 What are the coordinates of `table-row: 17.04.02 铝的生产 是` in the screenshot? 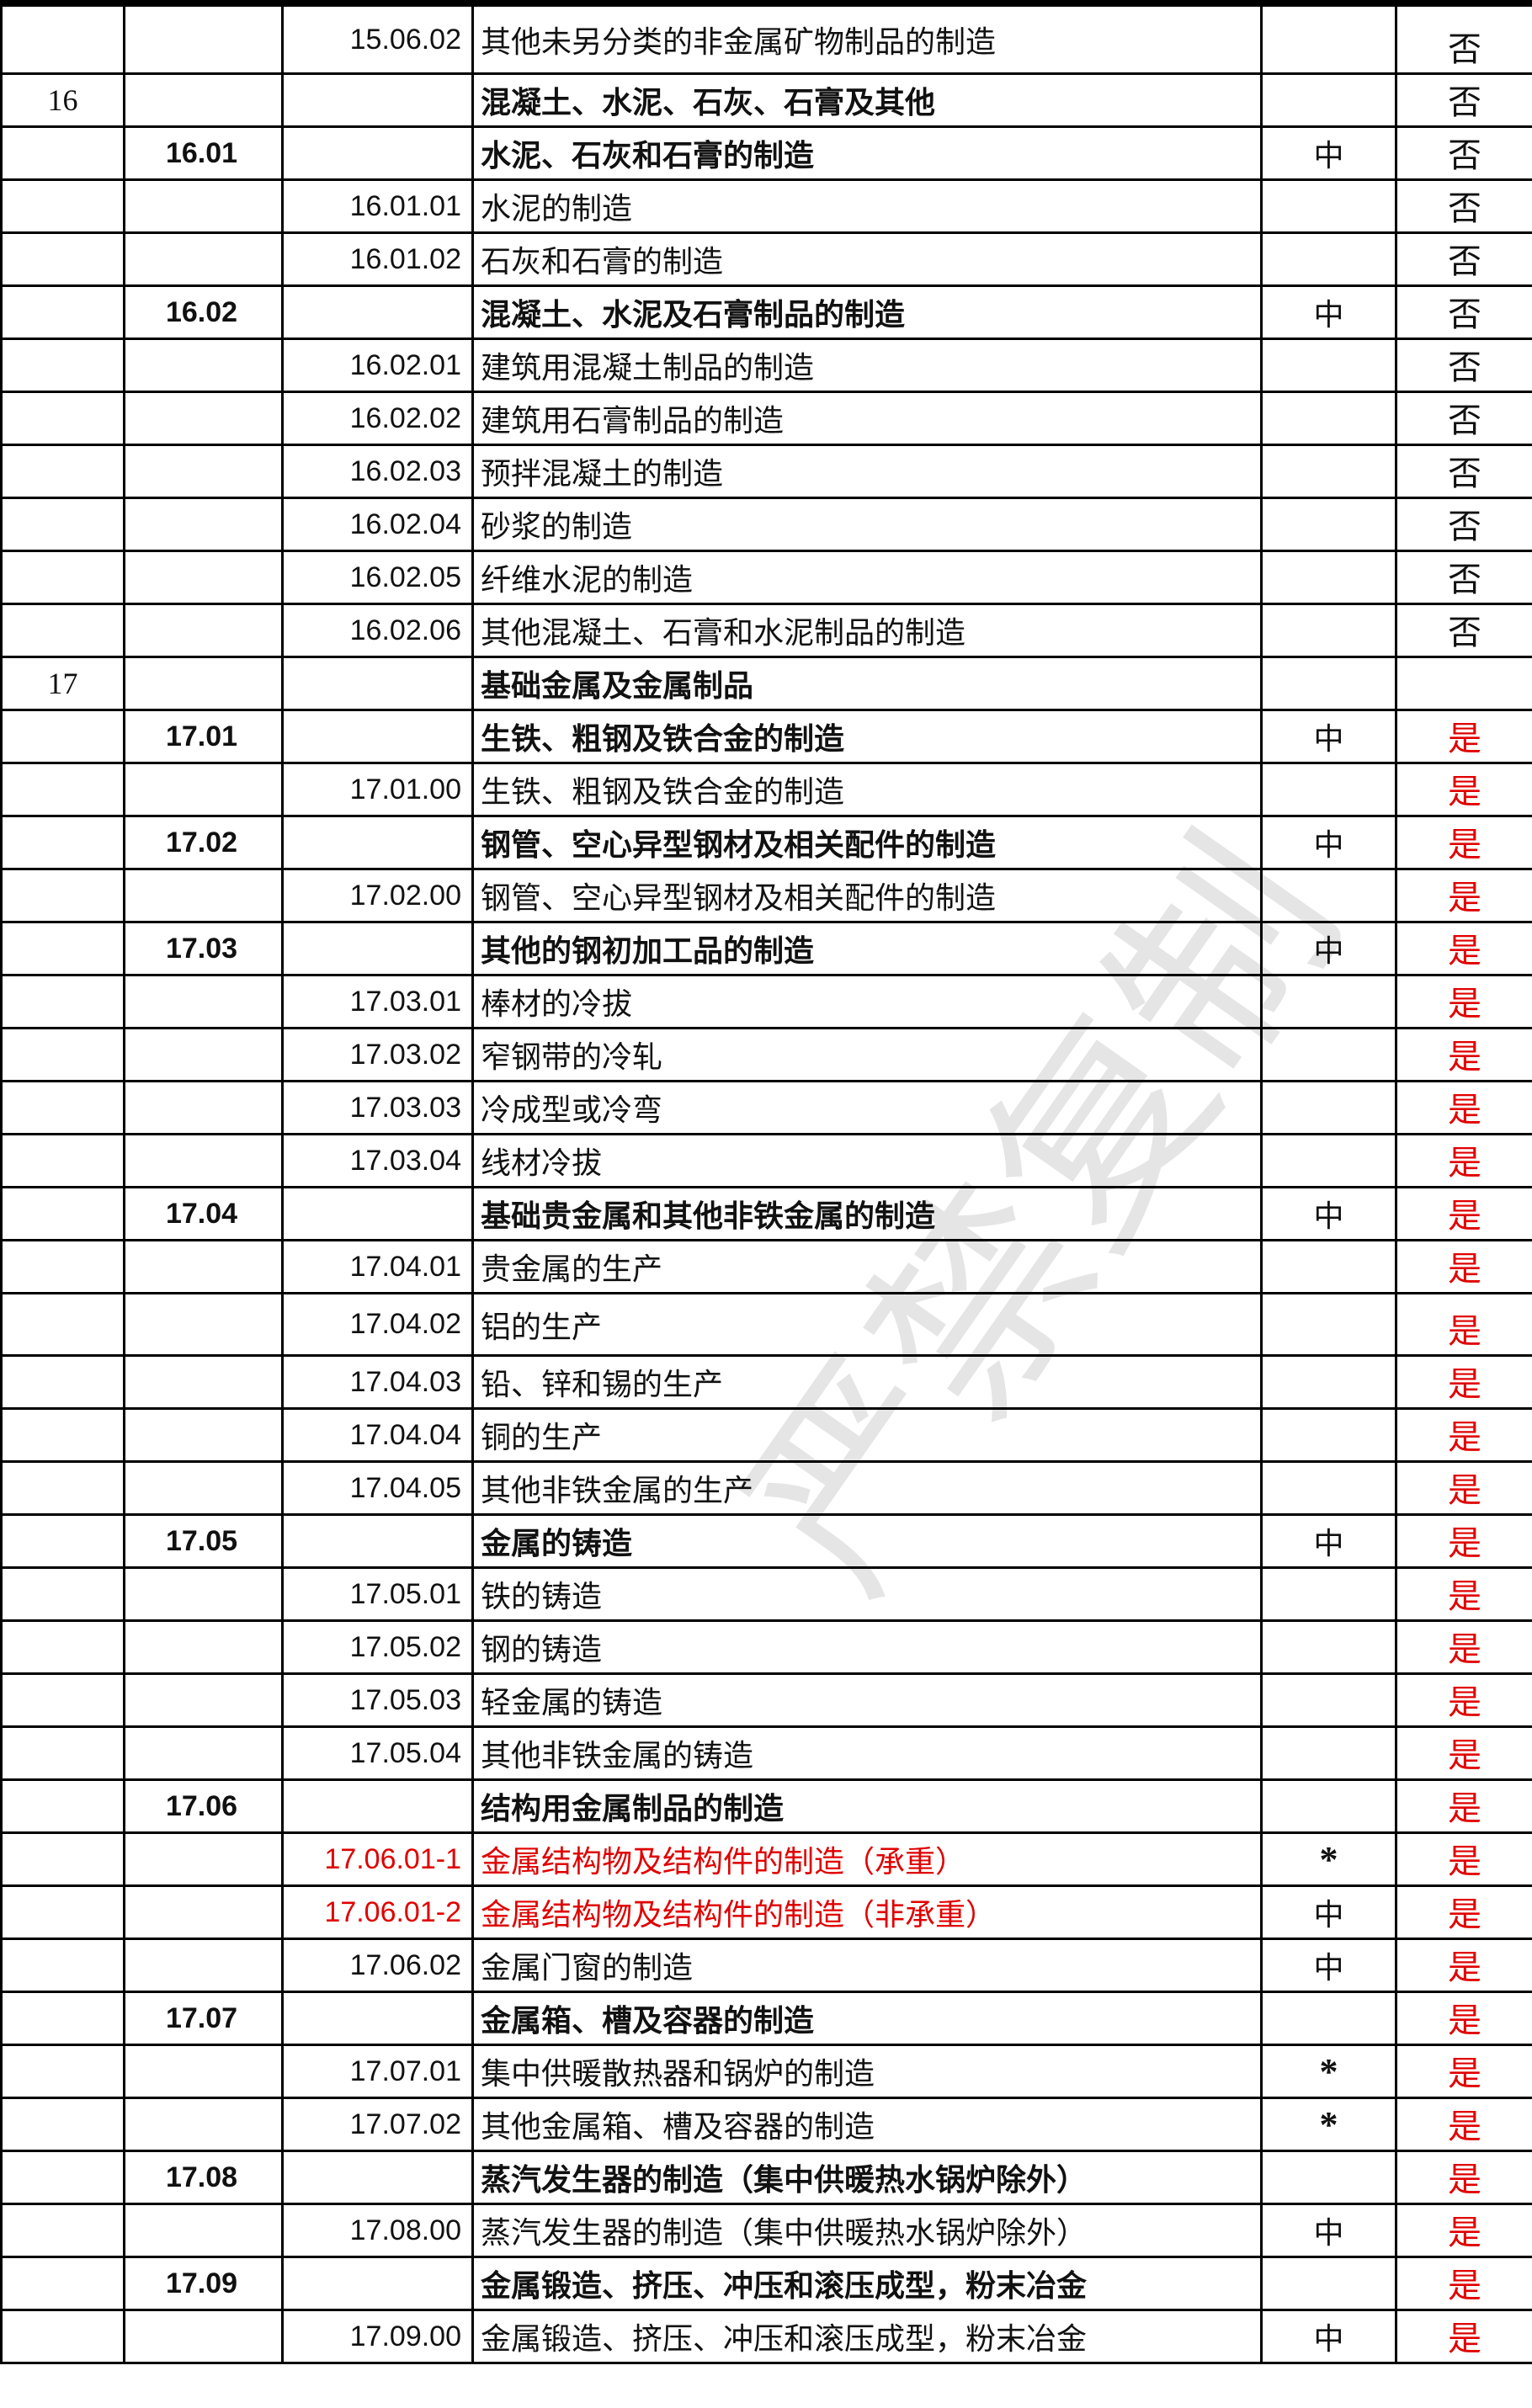 It's located at (766, 1325).